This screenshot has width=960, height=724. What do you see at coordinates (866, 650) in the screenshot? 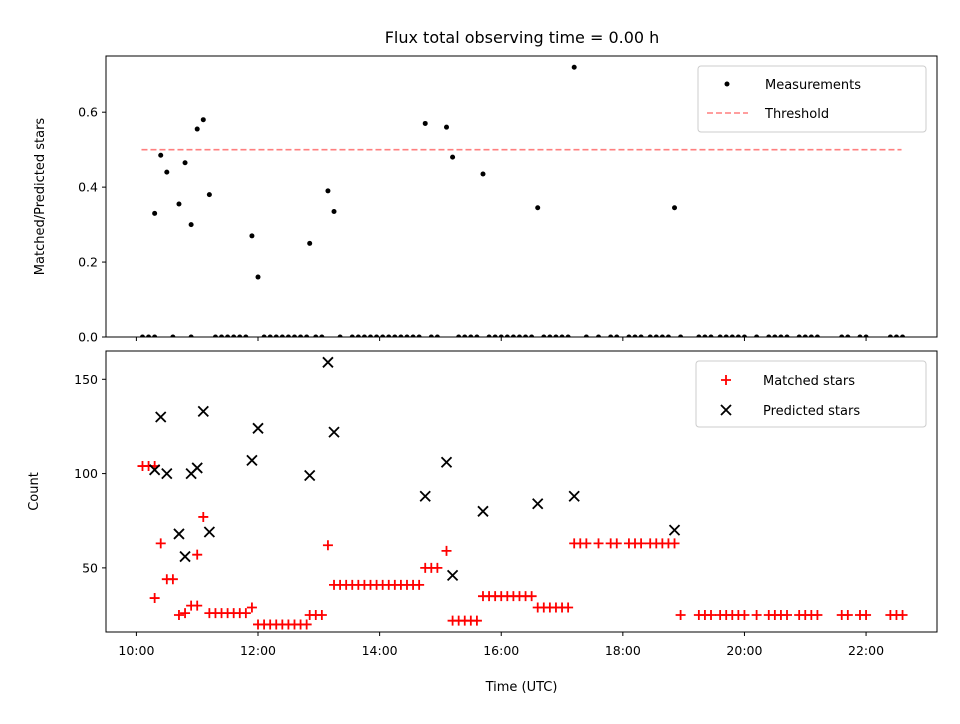
I see `x-tick-label: 22:00` at bounding box center [866, 650].